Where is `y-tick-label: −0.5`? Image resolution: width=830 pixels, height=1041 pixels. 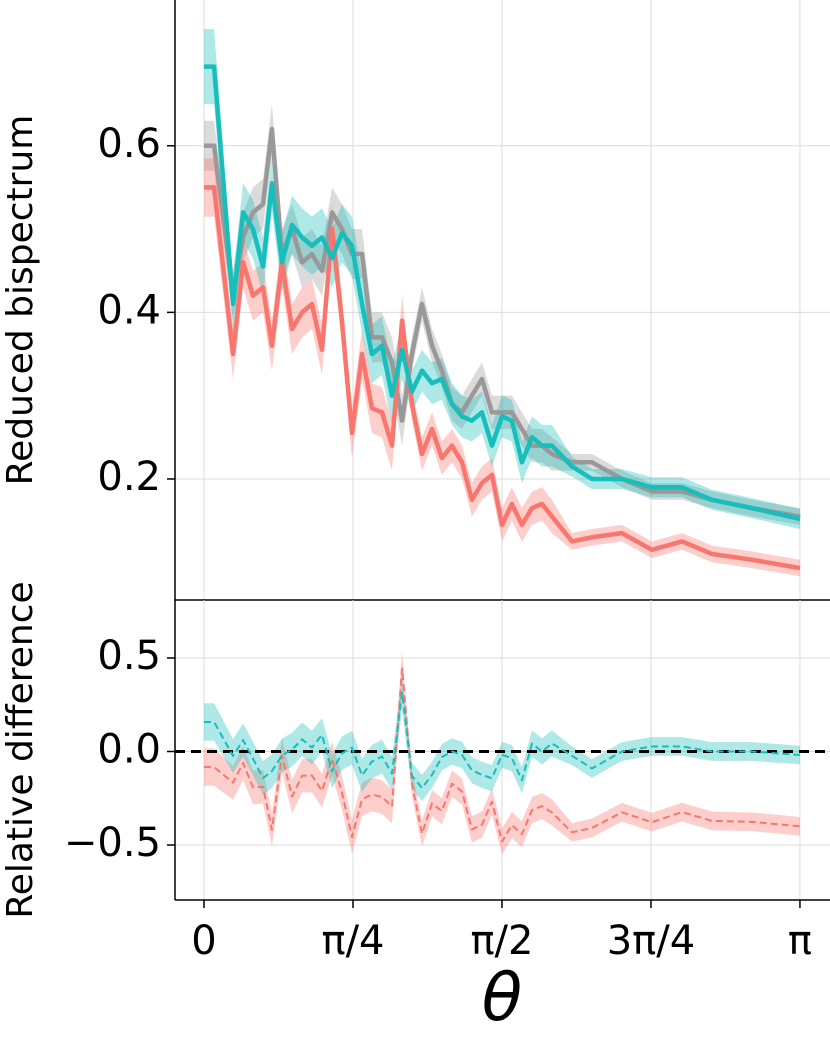 y-tick-label: −0.5 is located at coordinates (112, 843).